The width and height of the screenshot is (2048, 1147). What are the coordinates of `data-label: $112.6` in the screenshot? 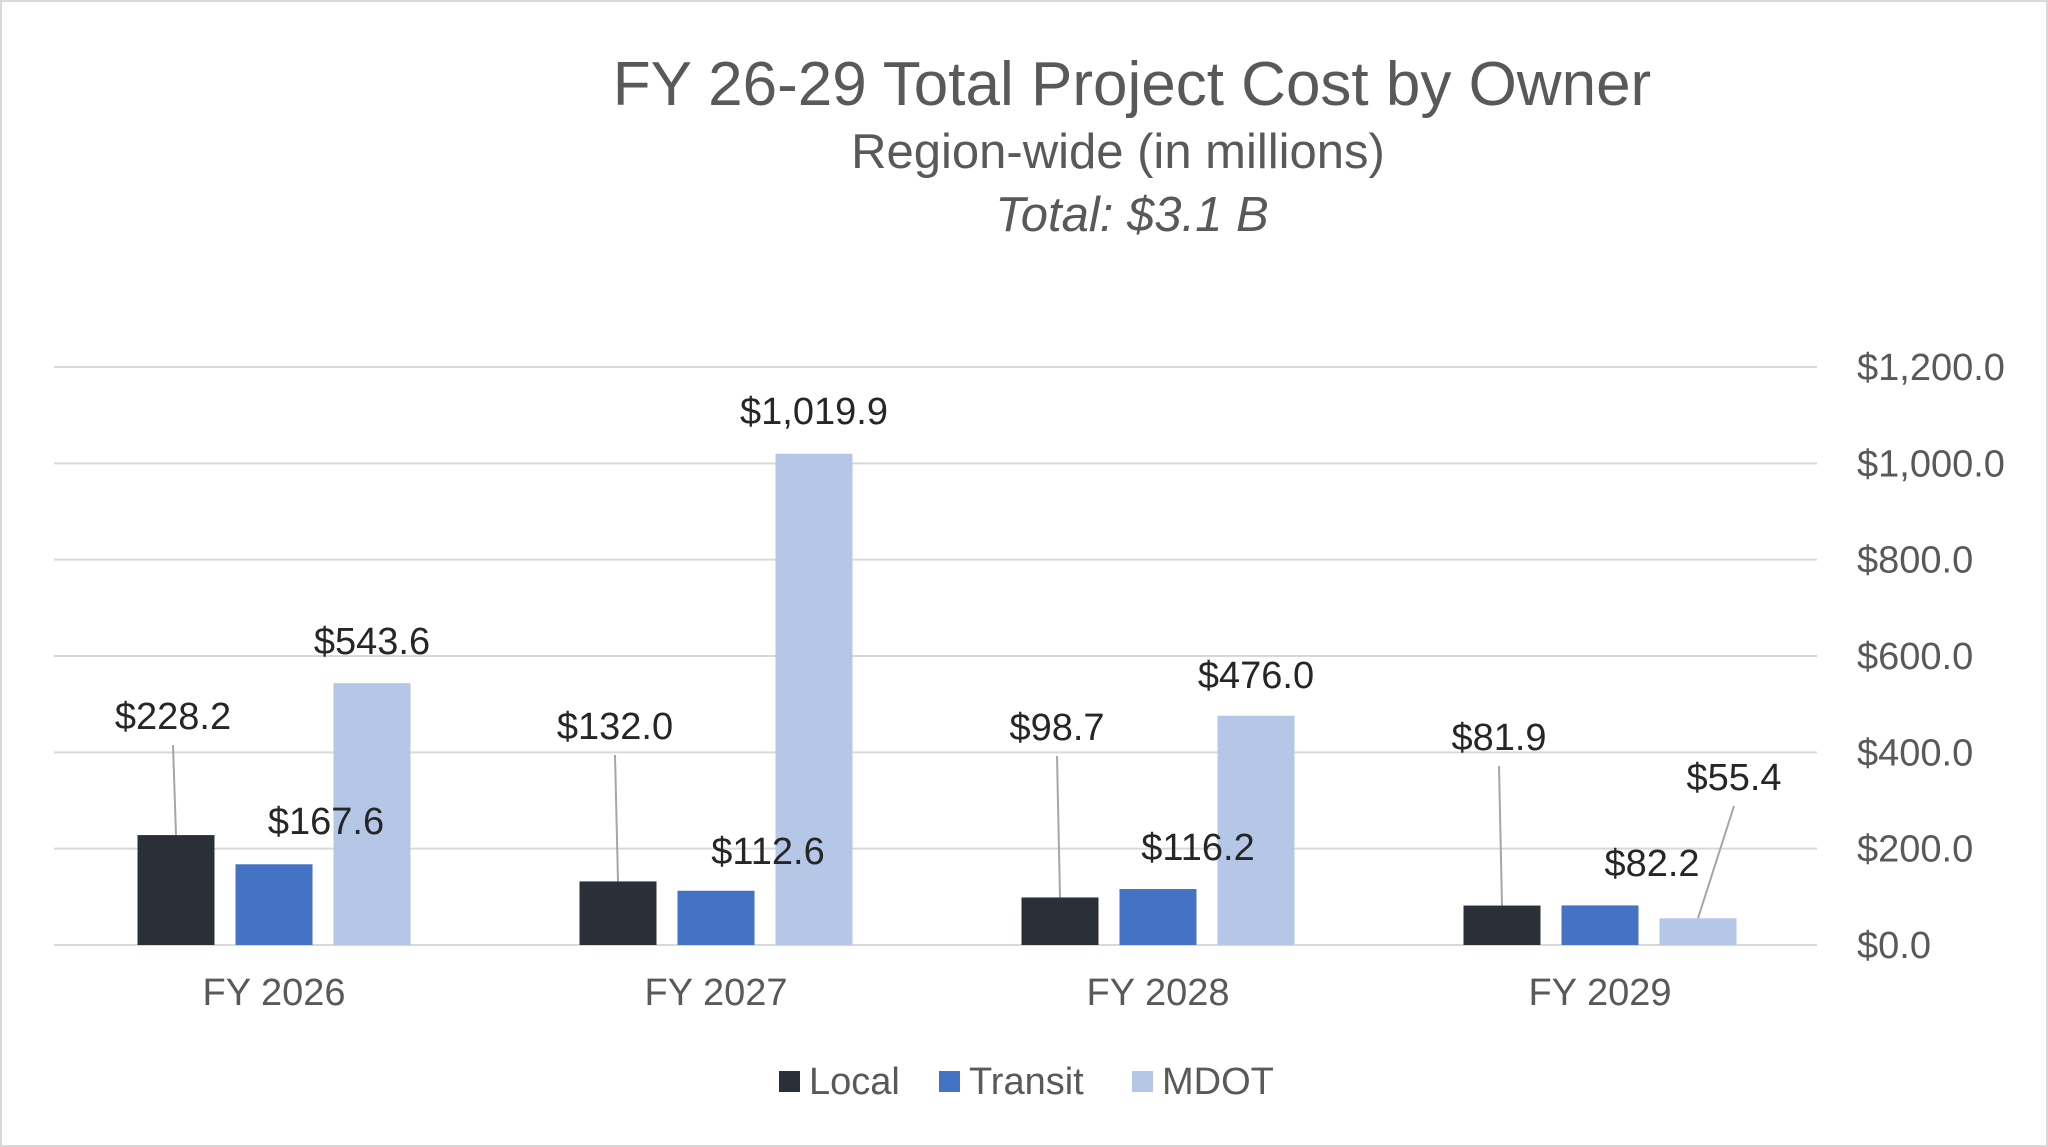 It's located at (767, 852).